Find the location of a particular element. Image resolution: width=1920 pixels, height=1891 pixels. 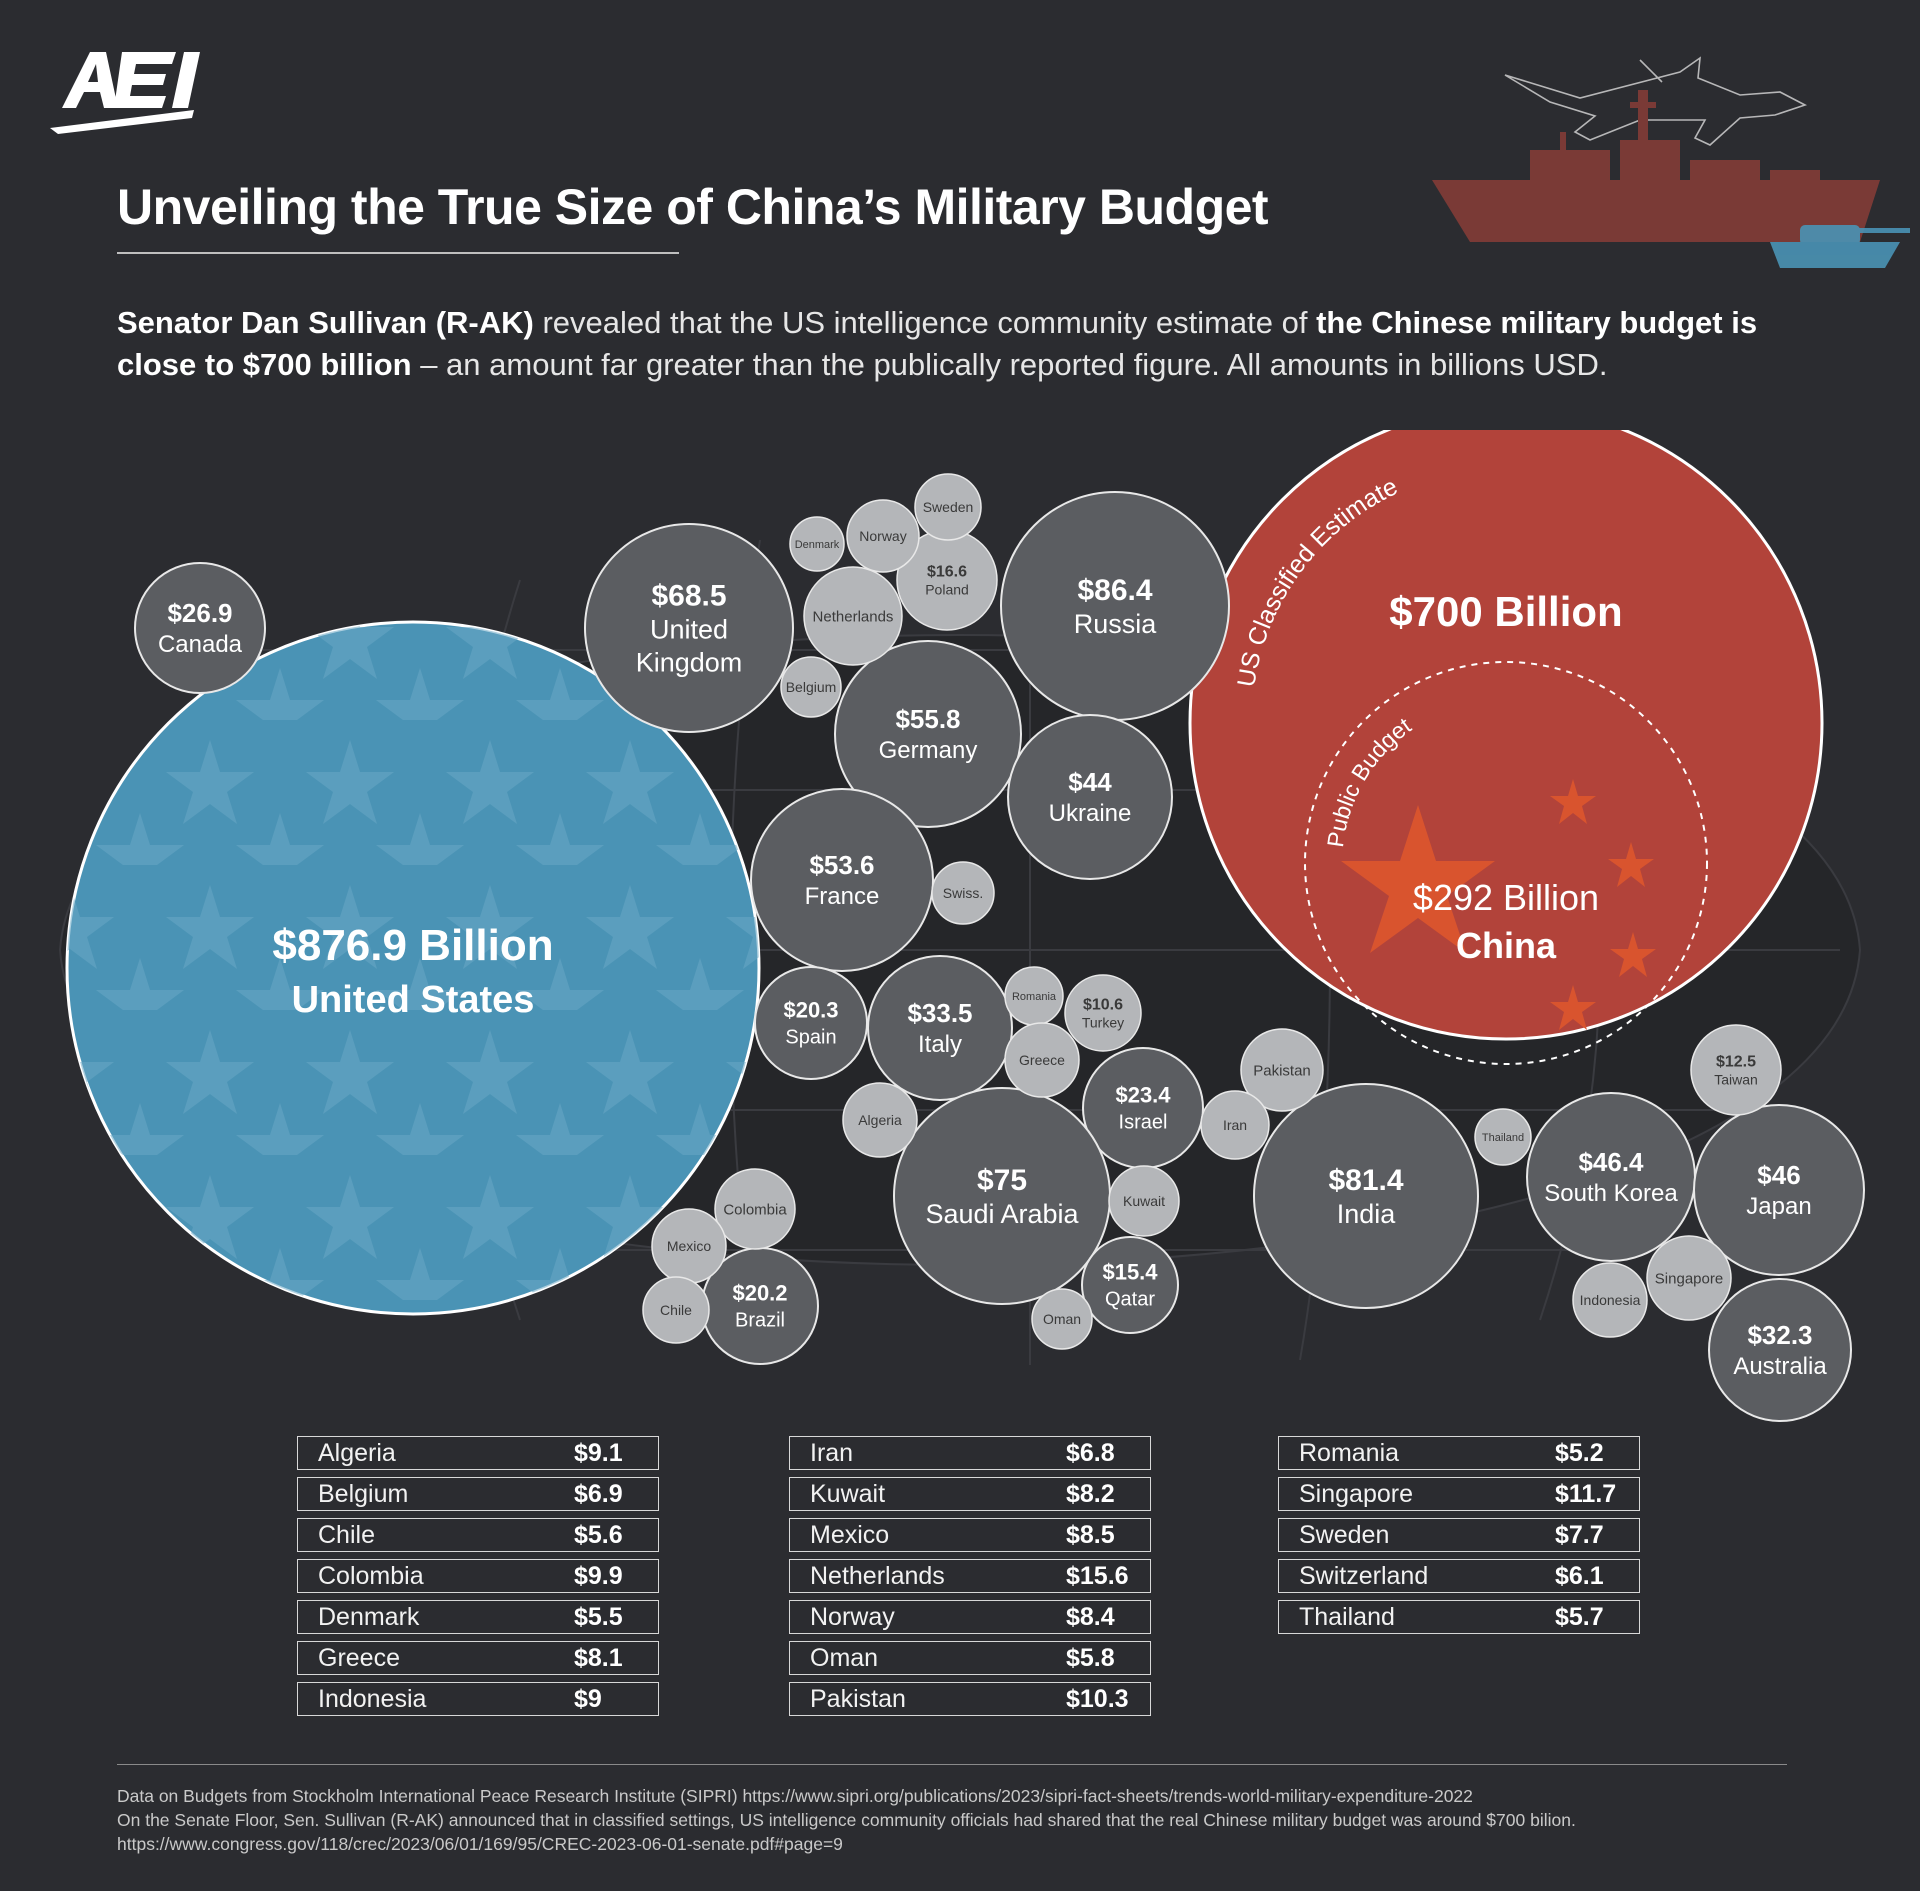

us-name: United States is located at coordinates (413, 1000).